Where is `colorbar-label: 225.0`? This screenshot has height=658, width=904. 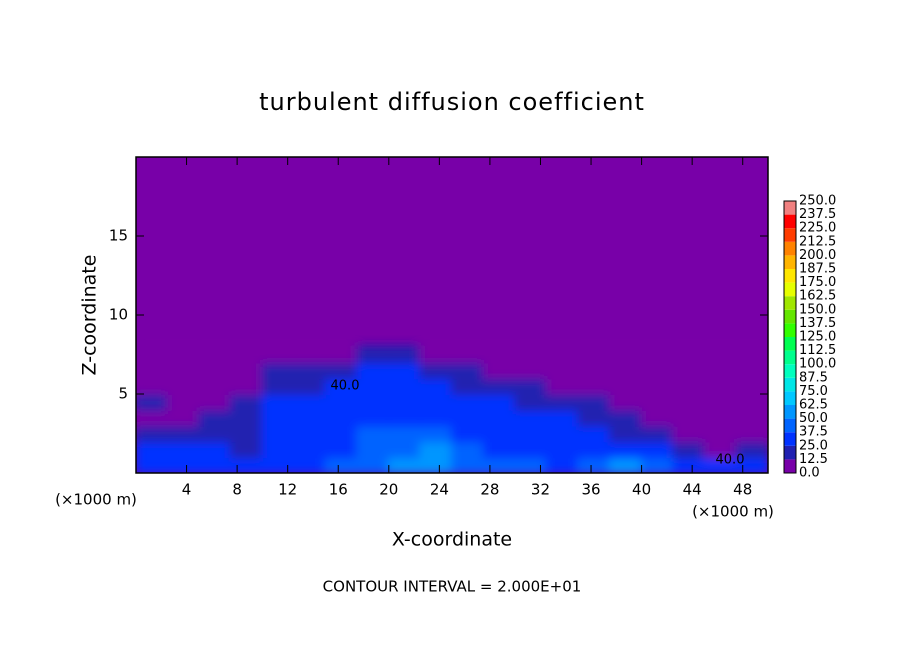
colorbar-label: 225.0 is located at coordinates (817, 228).